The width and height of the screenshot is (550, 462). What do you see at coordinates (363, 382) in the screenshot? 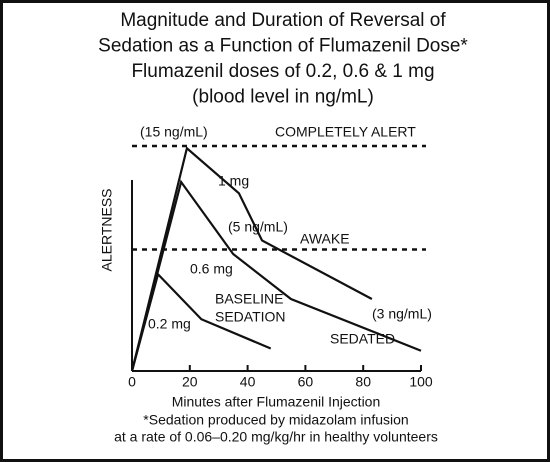
I see `x-tick-label: 80` at bounding box center [363, 382].